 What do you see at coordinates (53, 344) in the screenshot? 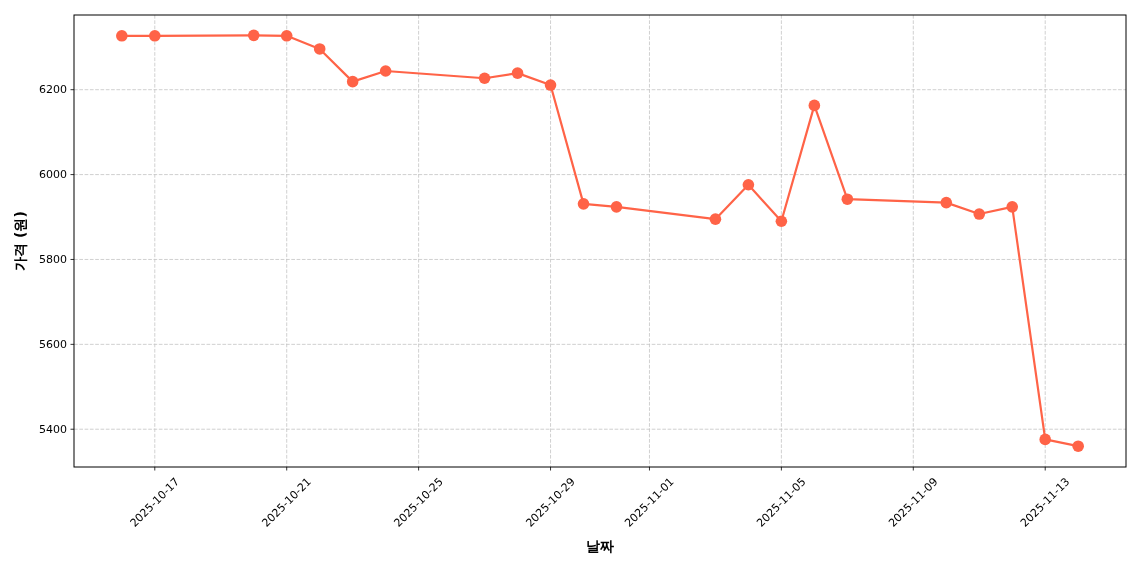
I see `y-tick-label: 5600` at bounding box center [53, 344].